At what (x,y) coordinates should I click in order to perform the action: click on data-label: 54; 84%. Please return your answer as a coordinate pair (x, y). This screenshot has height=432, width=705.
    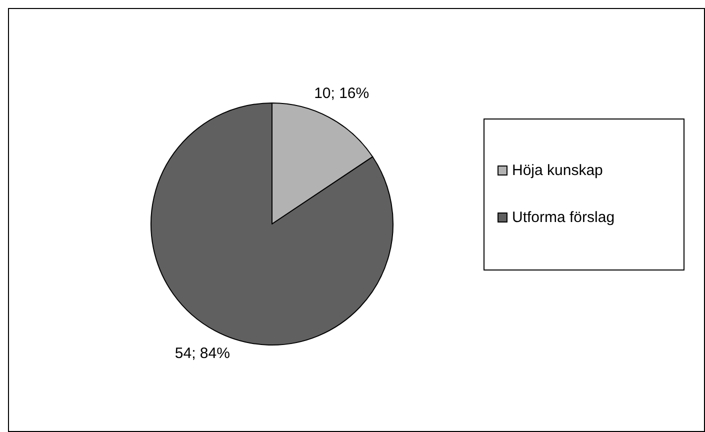
    Looking at the image, I should click on (202, 353).